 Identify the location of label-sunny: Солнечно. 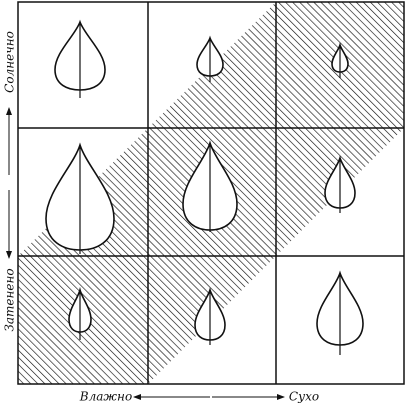
(10, 62).